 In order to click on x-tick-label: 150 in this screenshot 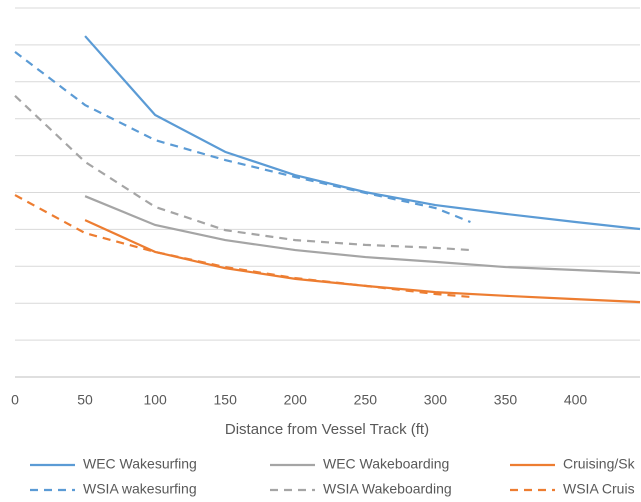, I will do `click(226, 400)`.